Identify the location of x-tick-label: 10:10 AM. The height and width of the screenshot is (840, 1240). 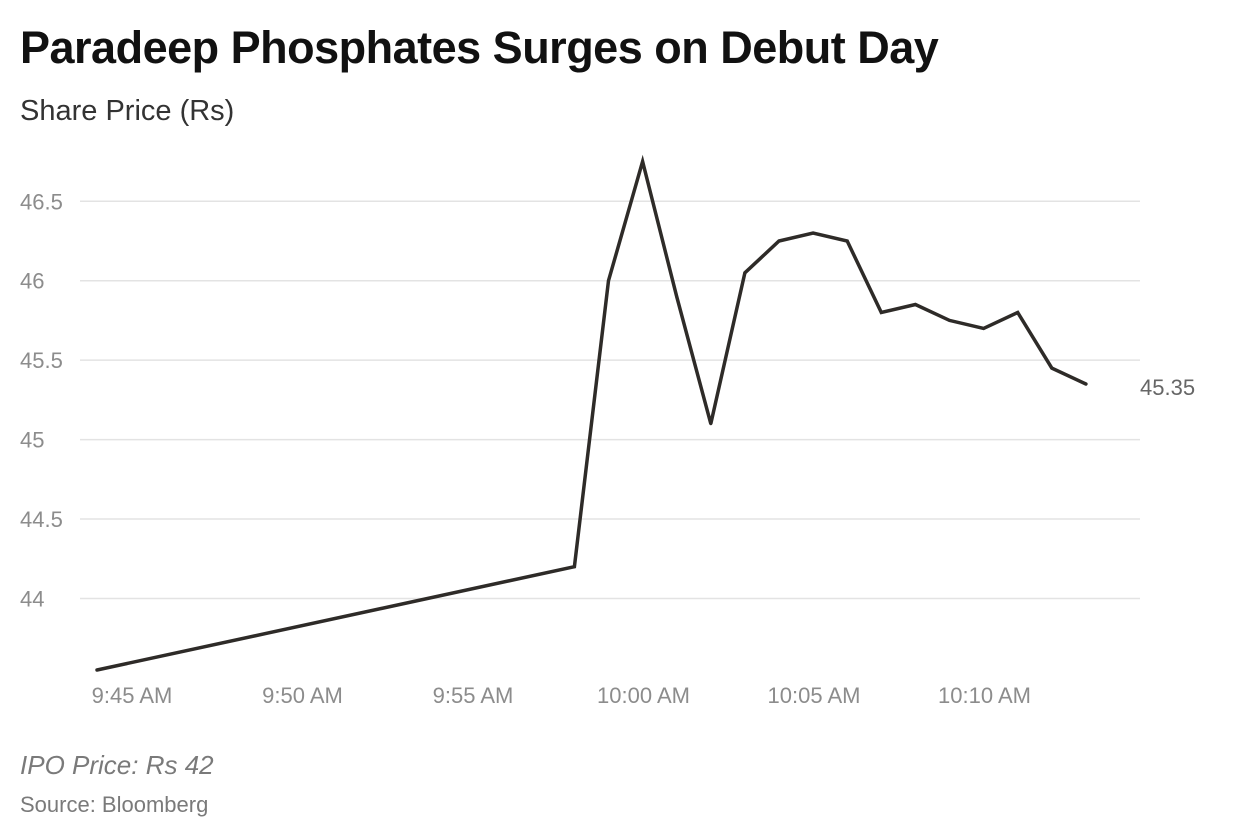
(984, 695).